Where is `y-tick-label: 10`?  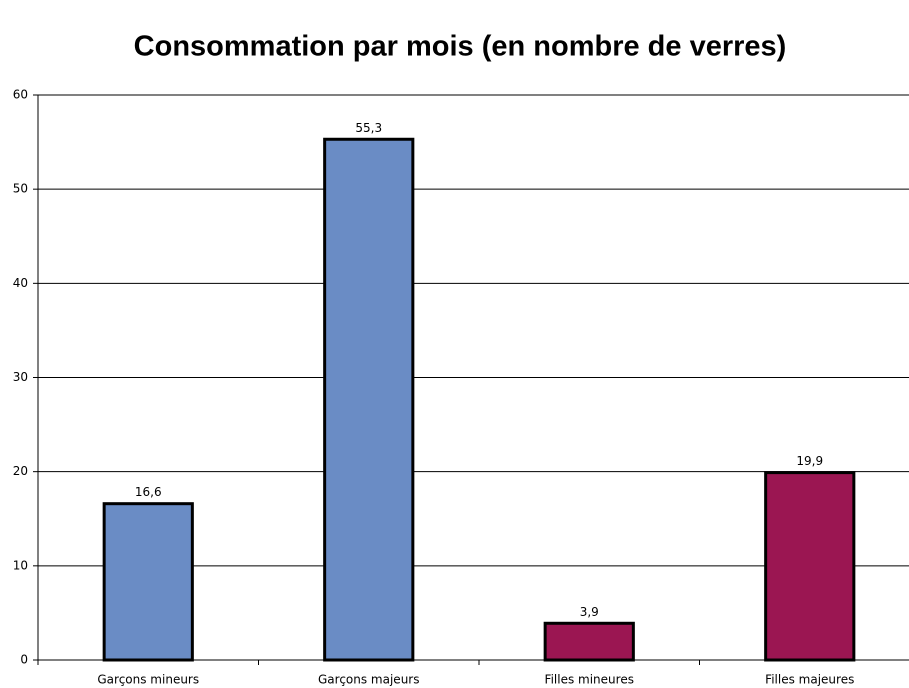
y-tick-label: 10 is located at coordinates (20, 565).